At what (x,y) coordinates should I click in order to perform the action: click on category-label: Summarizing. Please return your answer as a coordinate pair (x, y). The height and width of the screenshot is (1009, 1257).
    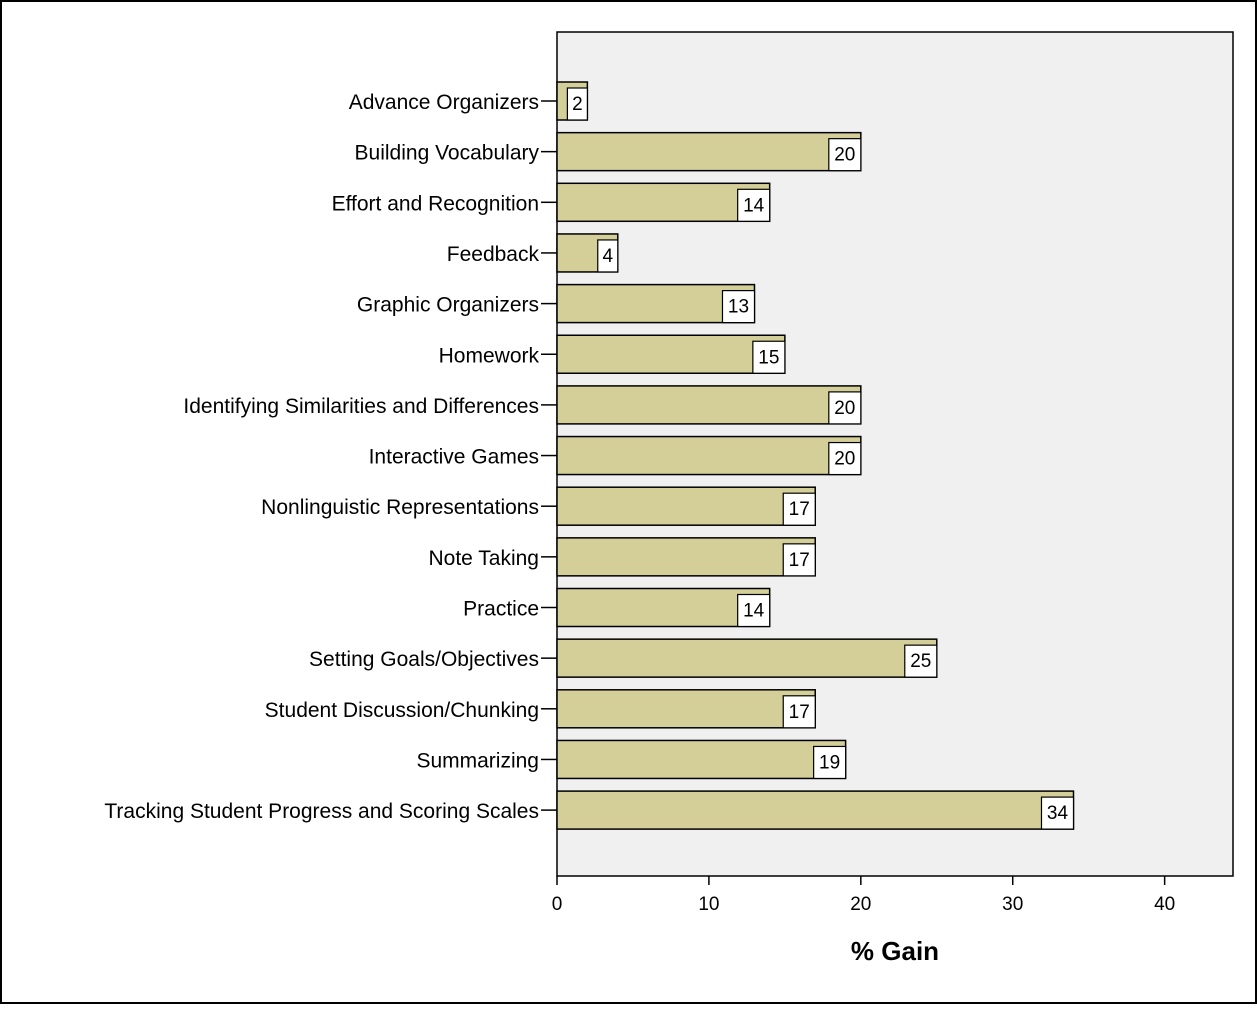
    Looking at the image, I should click on (477, 760).